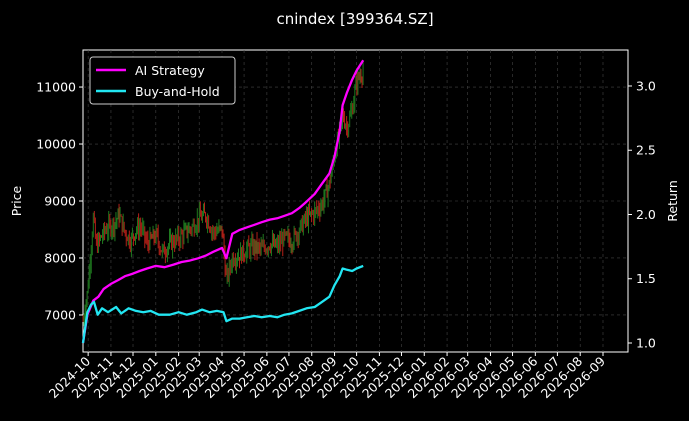 The image size is (689, 421). What do you see at coordinates (646, 343) in the screenshot?
I see `right-tick-label: 1.0` at bounding box center [646, 343].